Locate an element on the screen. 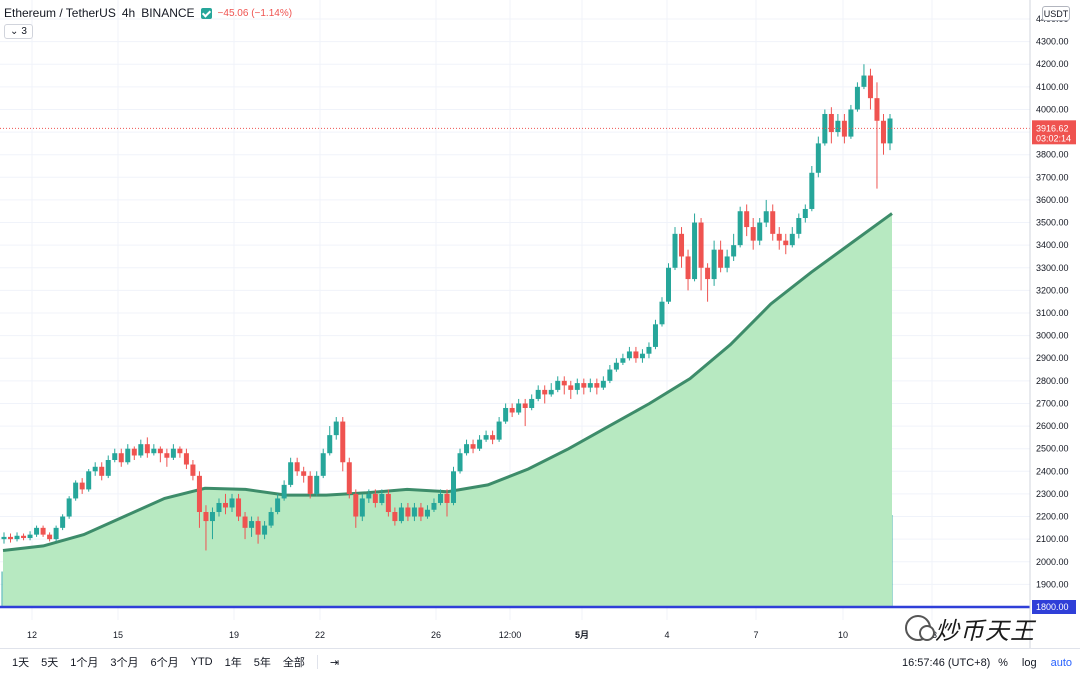 Image resolution: width=1080 pixels, height=676 pixels. range-3m: 3个月 is located at coordinates (124, 663).